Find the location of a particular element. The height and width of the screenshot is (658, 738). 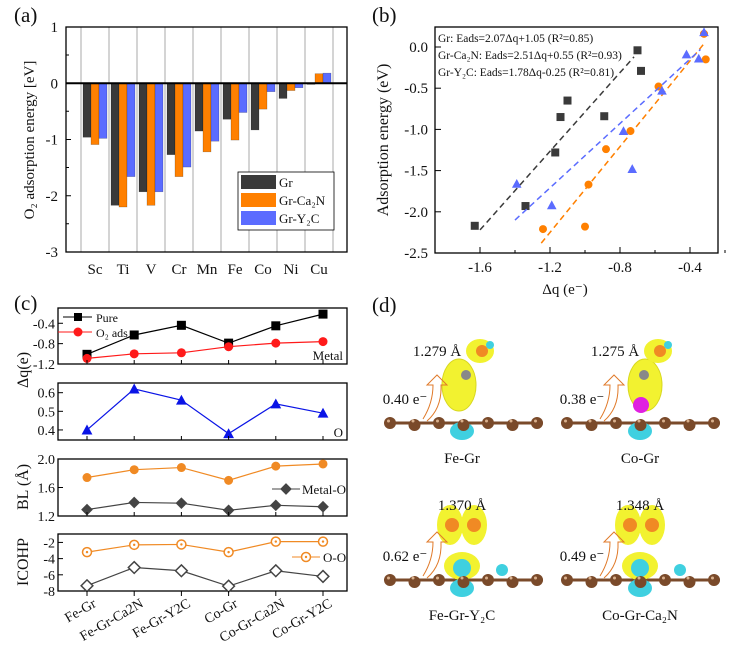

y-tick-label: -2 is located at coordinates (49, 543).